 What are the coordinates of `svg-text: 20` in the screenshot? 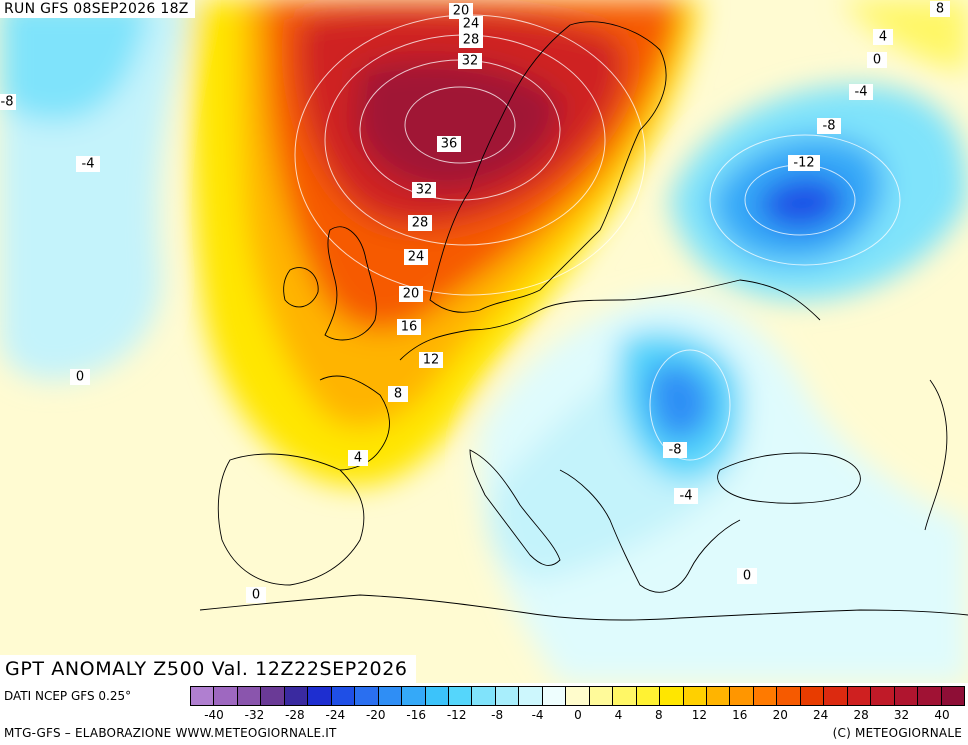 It's located at (411, 294).